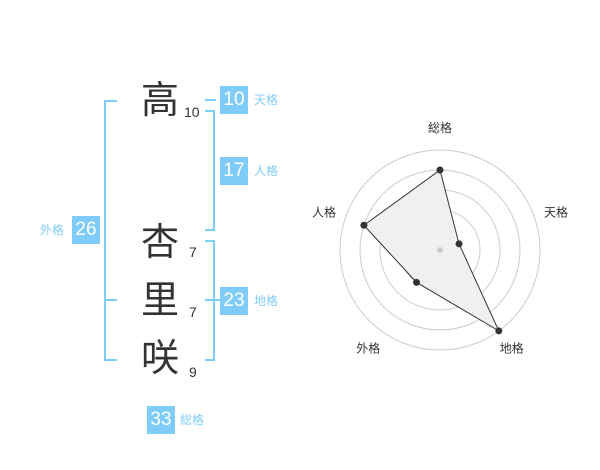 The image size is (600, 470). I want to click on name-char-4: 咲, so click(159, 358).